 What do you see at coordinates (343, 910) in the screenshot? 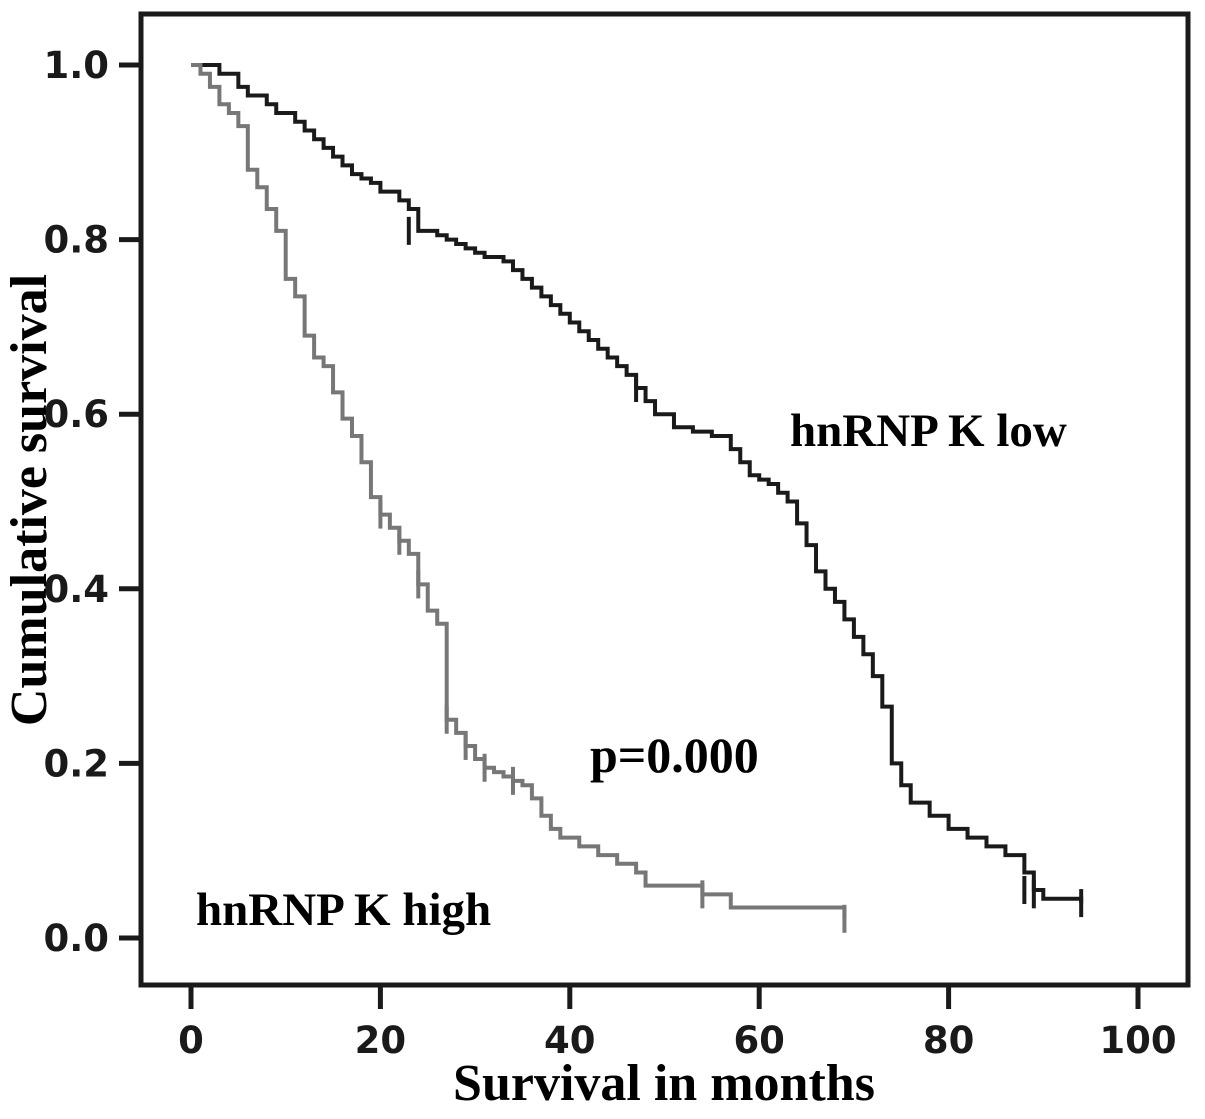
I see `series-label-high: hnRNP K high` at bounding box center [343, 910].